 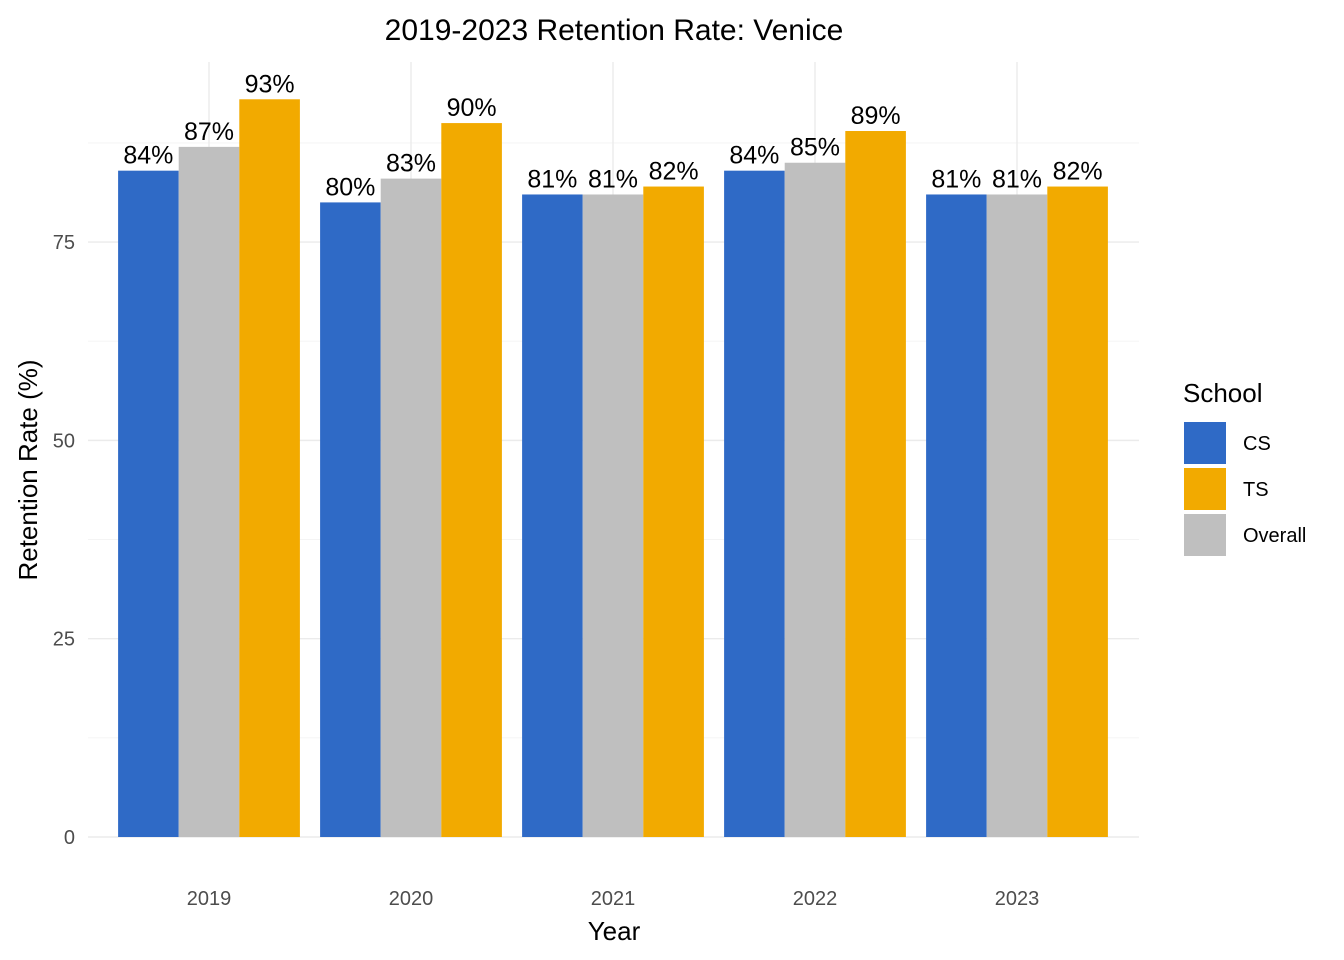 I want to click on y-tick-label: 0, so click(x=69, y=838).